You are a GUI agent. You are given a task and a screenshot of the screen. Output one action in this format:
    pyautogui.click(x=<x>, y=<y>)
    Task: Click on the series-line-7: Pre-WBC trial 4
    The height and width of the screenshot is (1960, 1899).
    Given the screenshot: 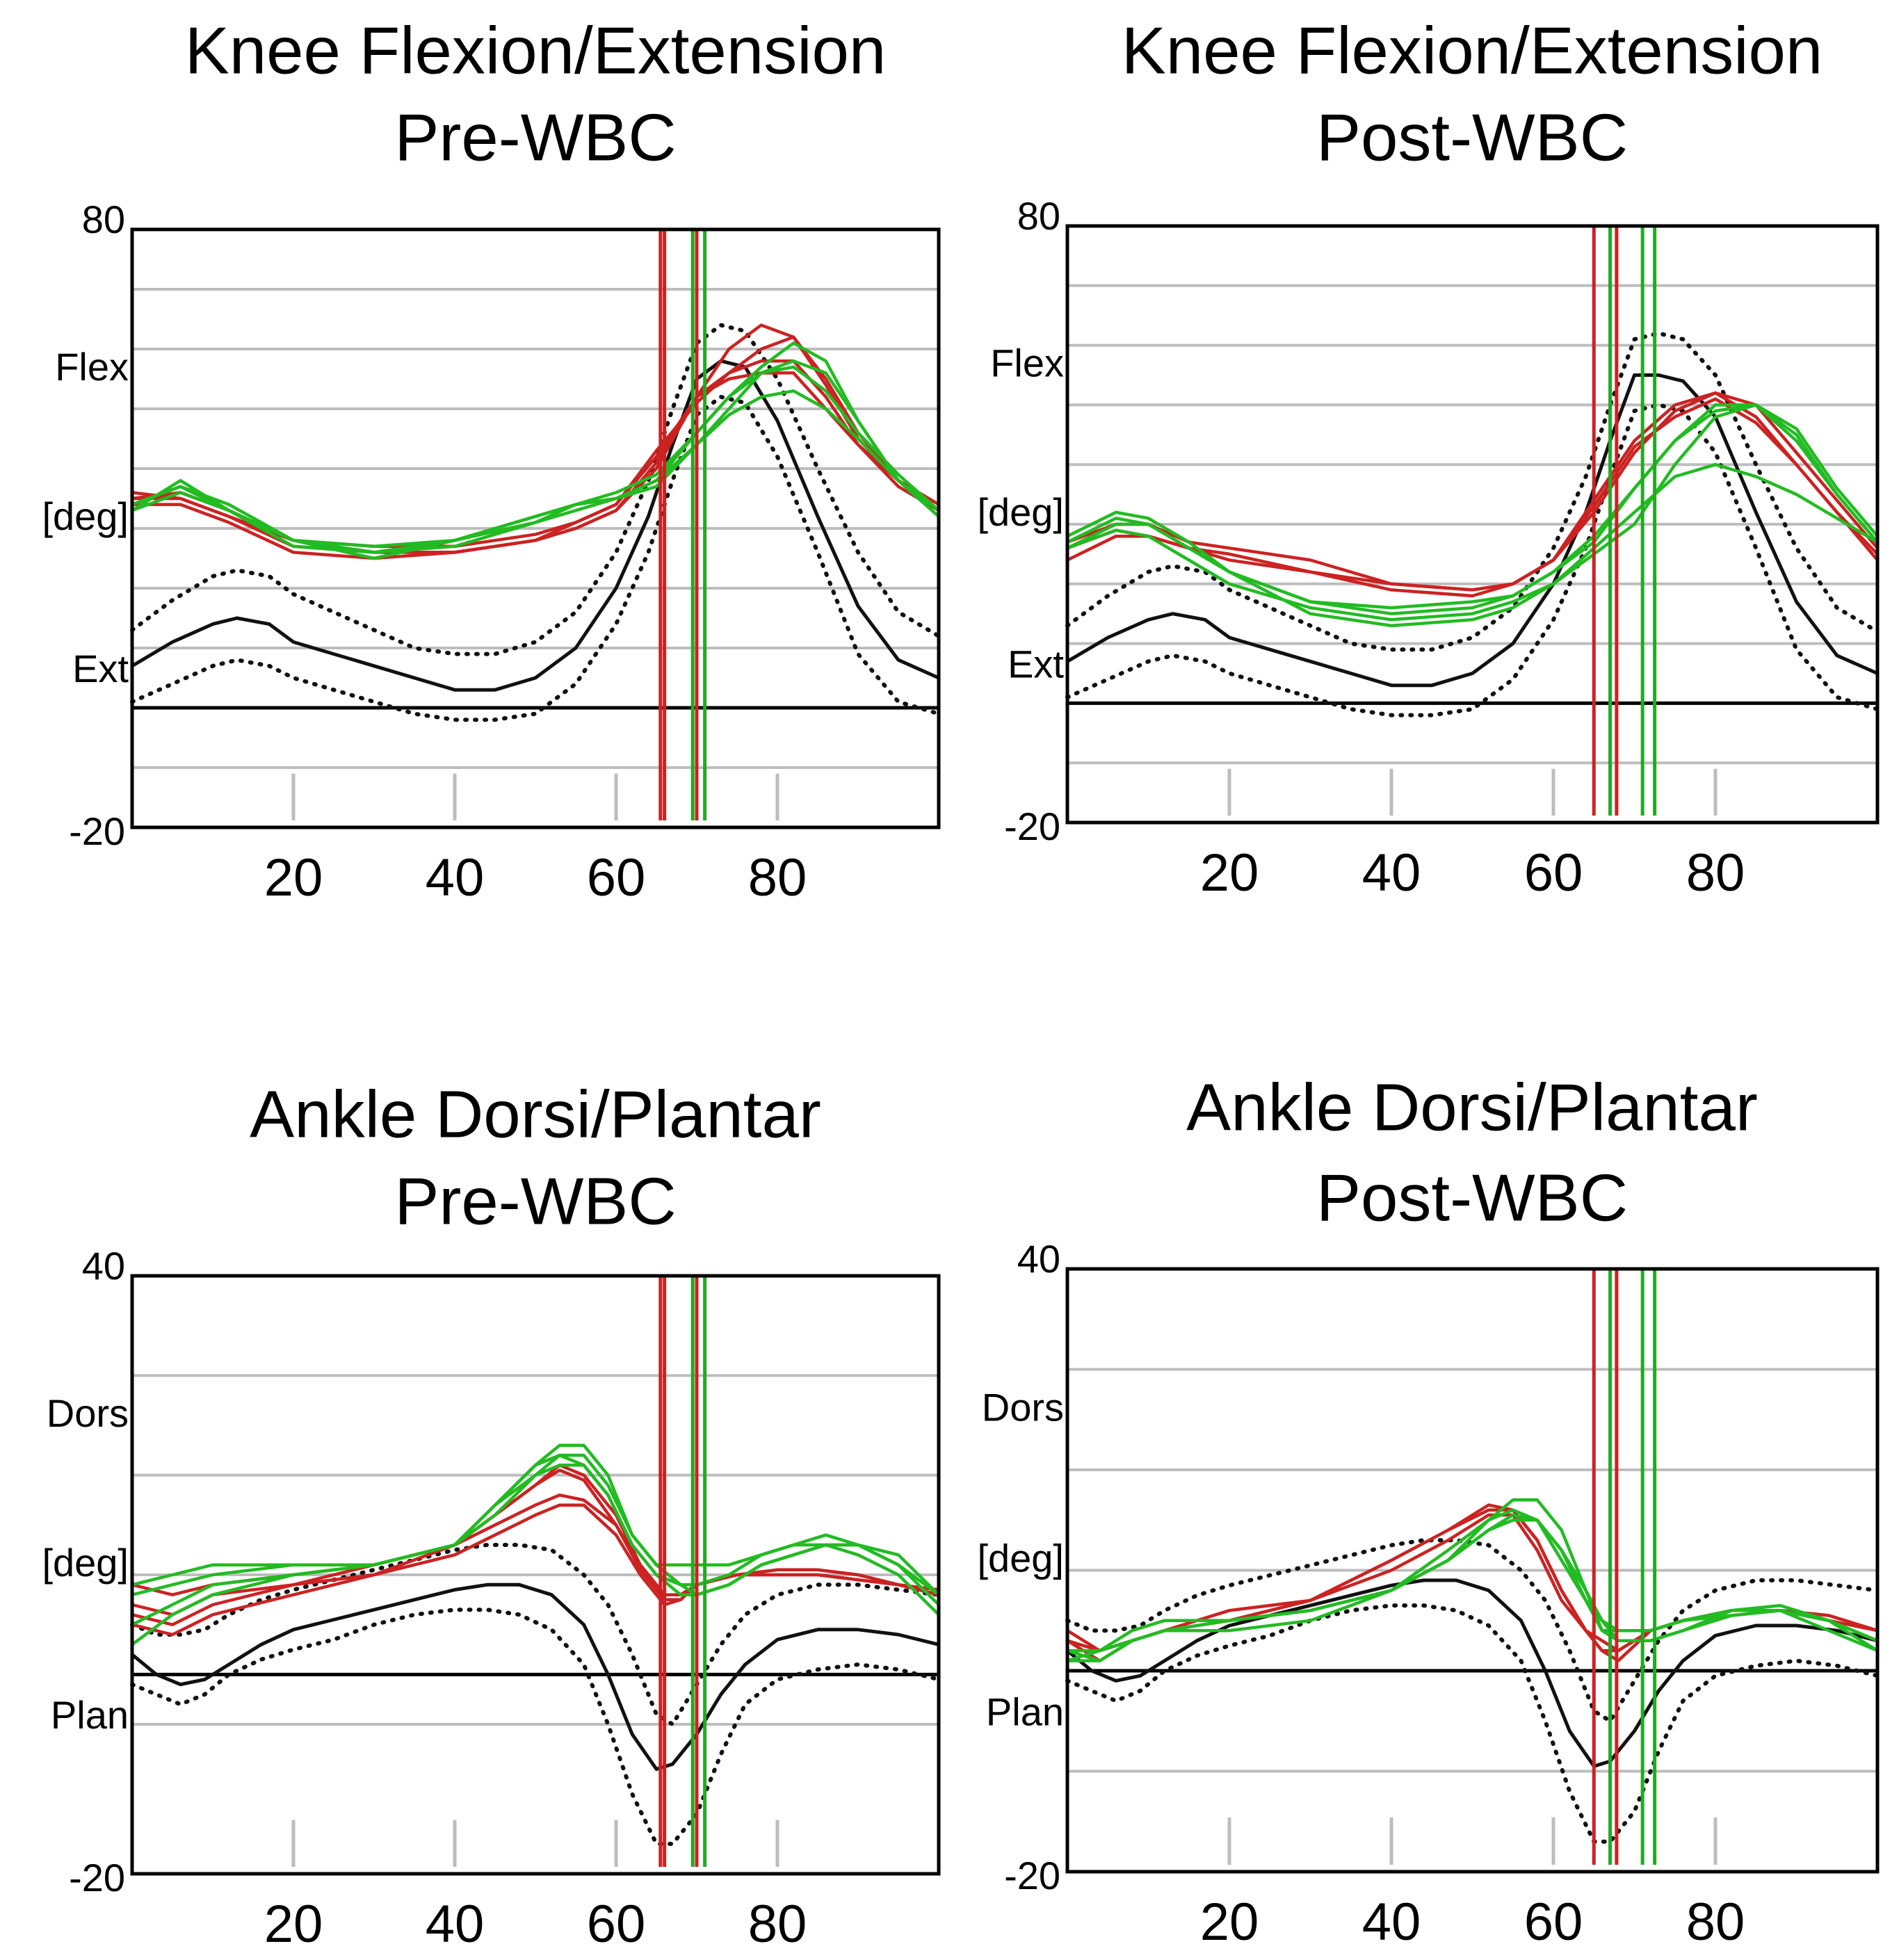 What is the action you would take?
    pyautogui.click(x=535, y=1542)
    